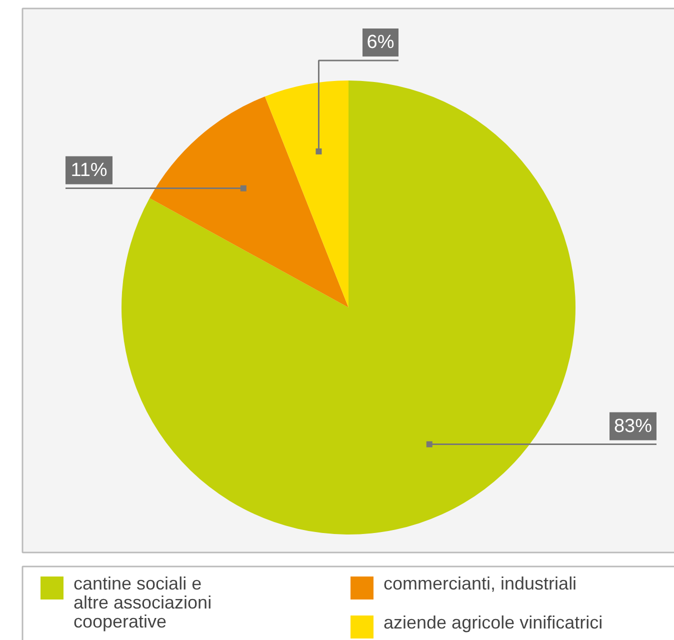 The image size is (674, 640). Describe the element at coordinates (480, 584) in the screenshot. I see `legend-label: commercianti, industriali` at that location.